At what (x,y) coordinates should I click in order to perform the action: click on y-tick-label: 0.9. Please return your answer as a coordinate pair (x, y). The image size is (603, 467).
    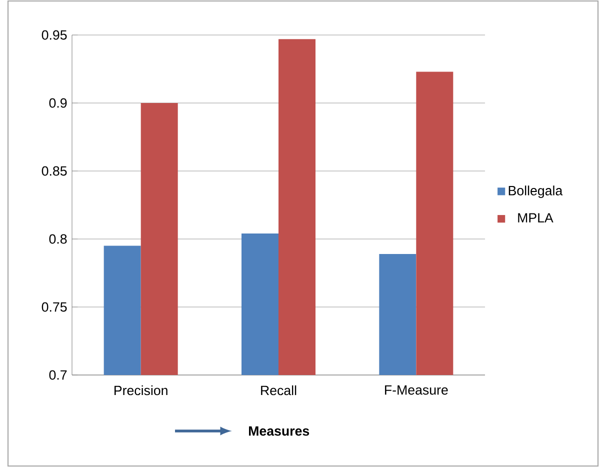
    Looking at the image, I should click on (58, 103).